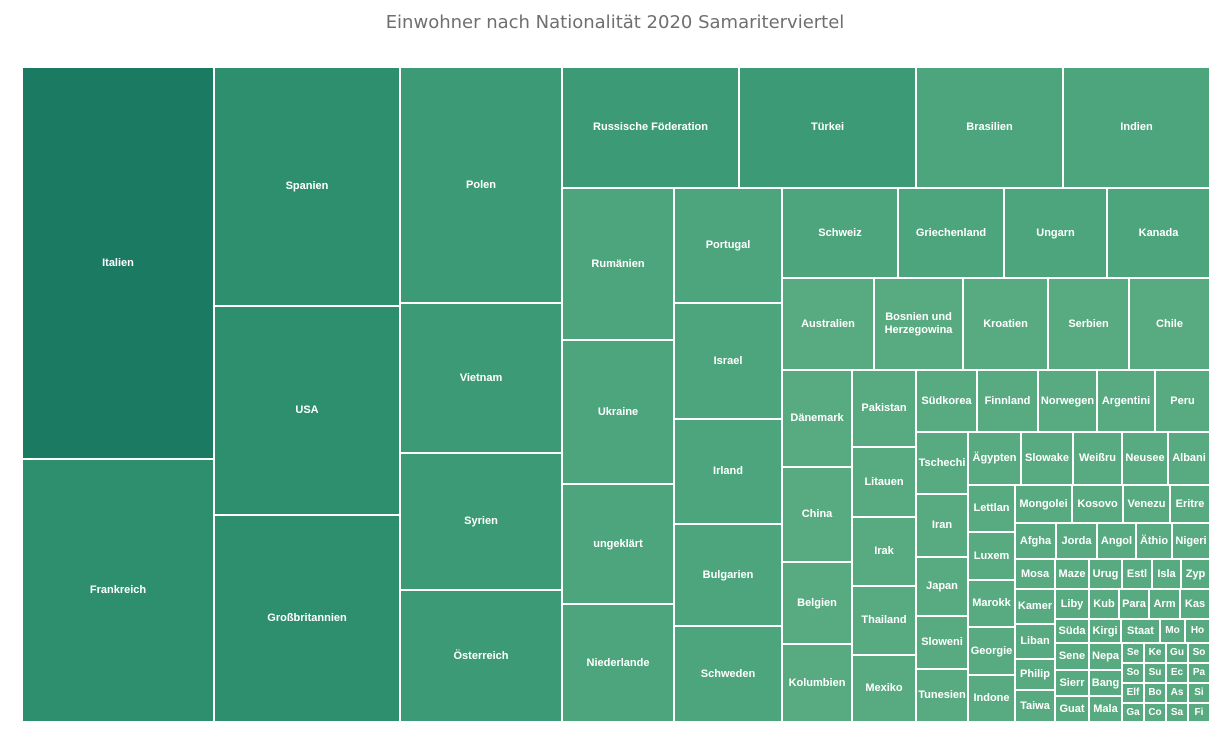 This screenshot has height=740, width=1230. What do you see at coordinates (951, 233) in the screenshot?
I see `treemap-cell: Griechenland` at bounding box center [951, 233].